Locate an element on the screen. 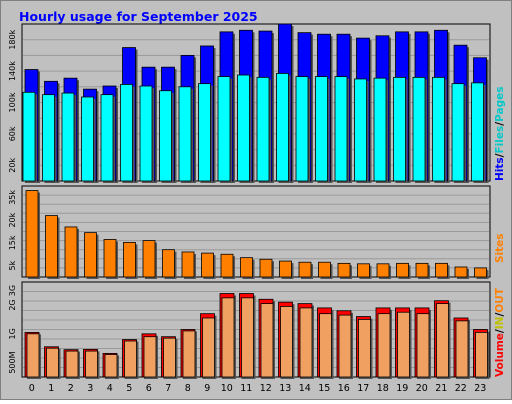 The height and width of the screenshot is (404, 512). y-tick-label: 3G is located at coordinates (12, 290).